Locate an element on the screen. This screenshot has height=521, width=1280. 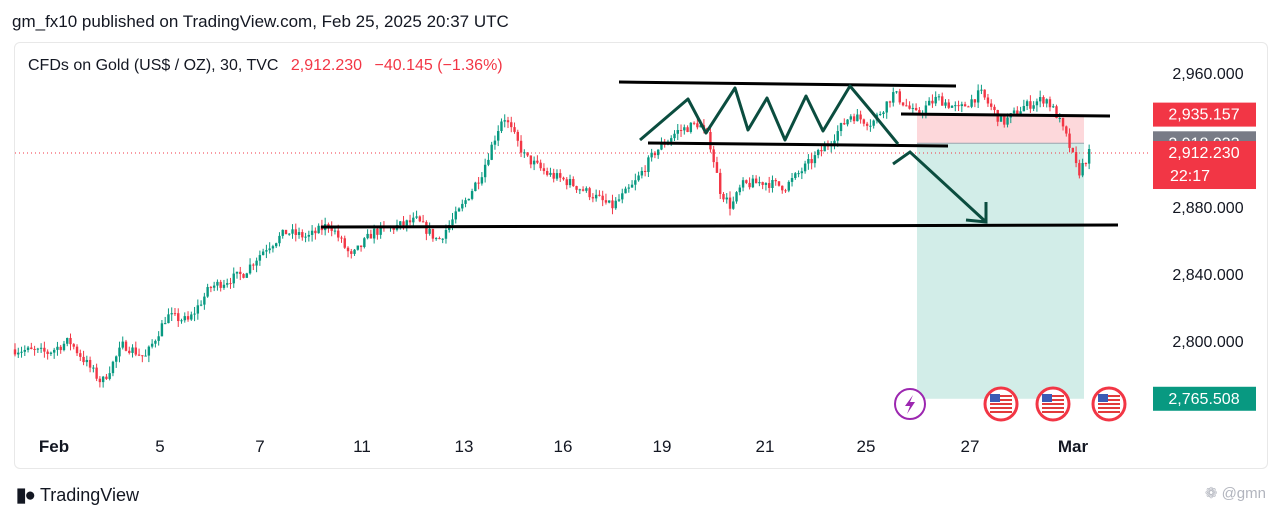
tradingview-logo: ▮● TradingView is located at coordinates (77, 495).